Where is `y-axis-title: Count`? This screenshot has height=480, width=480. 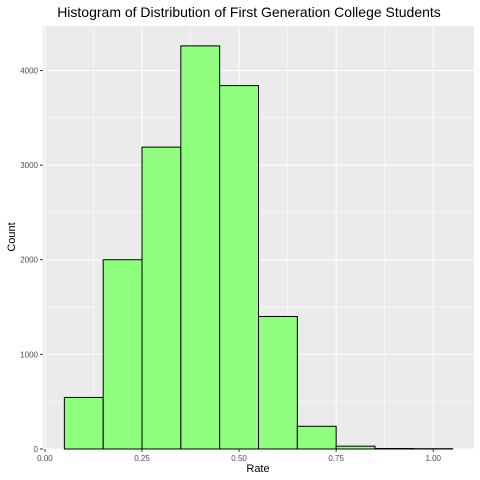
y-axis-title: Count is located at coordinates (12, 236).